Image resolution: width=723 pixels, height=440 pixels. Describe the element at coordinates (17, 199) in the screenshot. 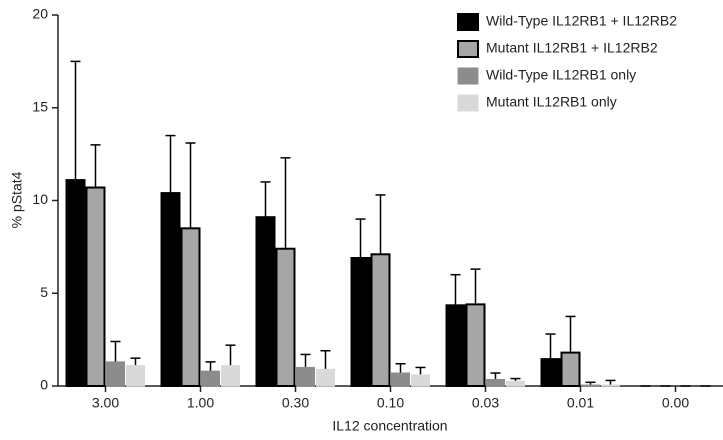

I see `y-axis-title: % pStat4` at that location.